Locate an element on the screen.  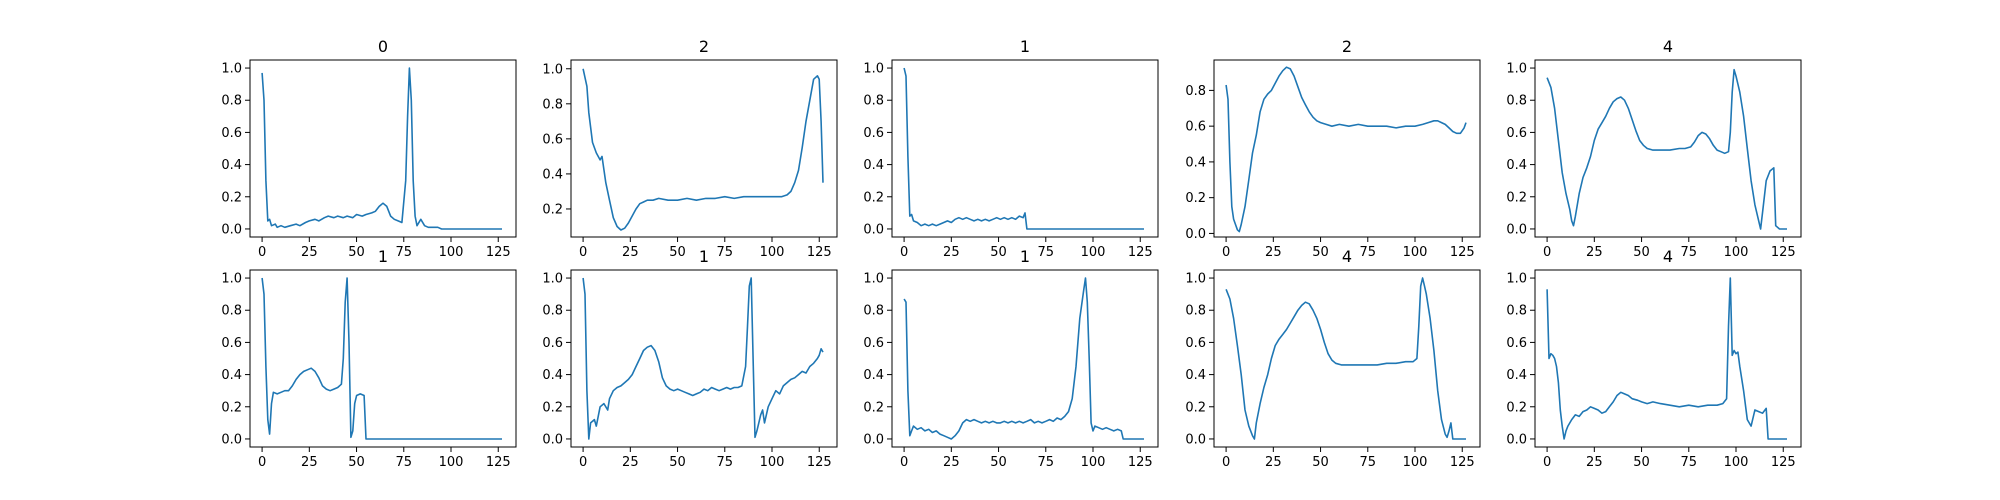
subplot-title: 0 is located at coordinates (383, 46).